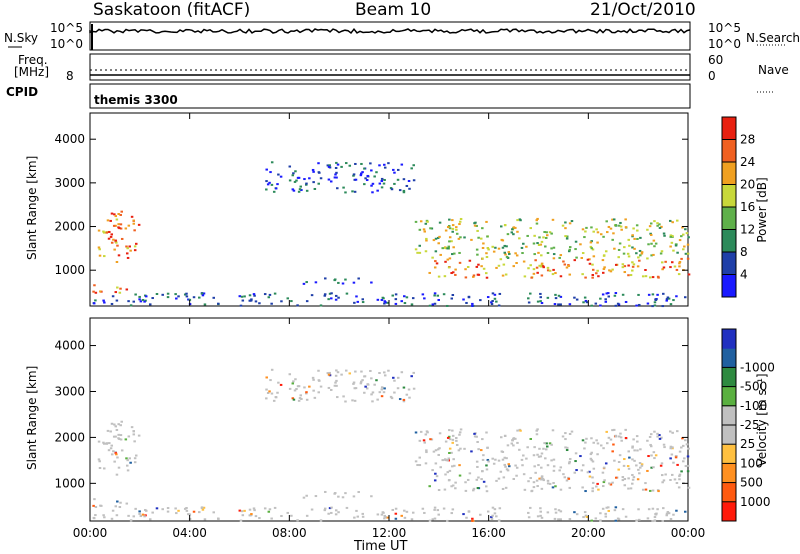 The image size is (800, 554). What do you see at coordinates (66, 44) in the screenshot?
I see `nsky-tick-lo: 10^0` at bounding box center [66, 44].